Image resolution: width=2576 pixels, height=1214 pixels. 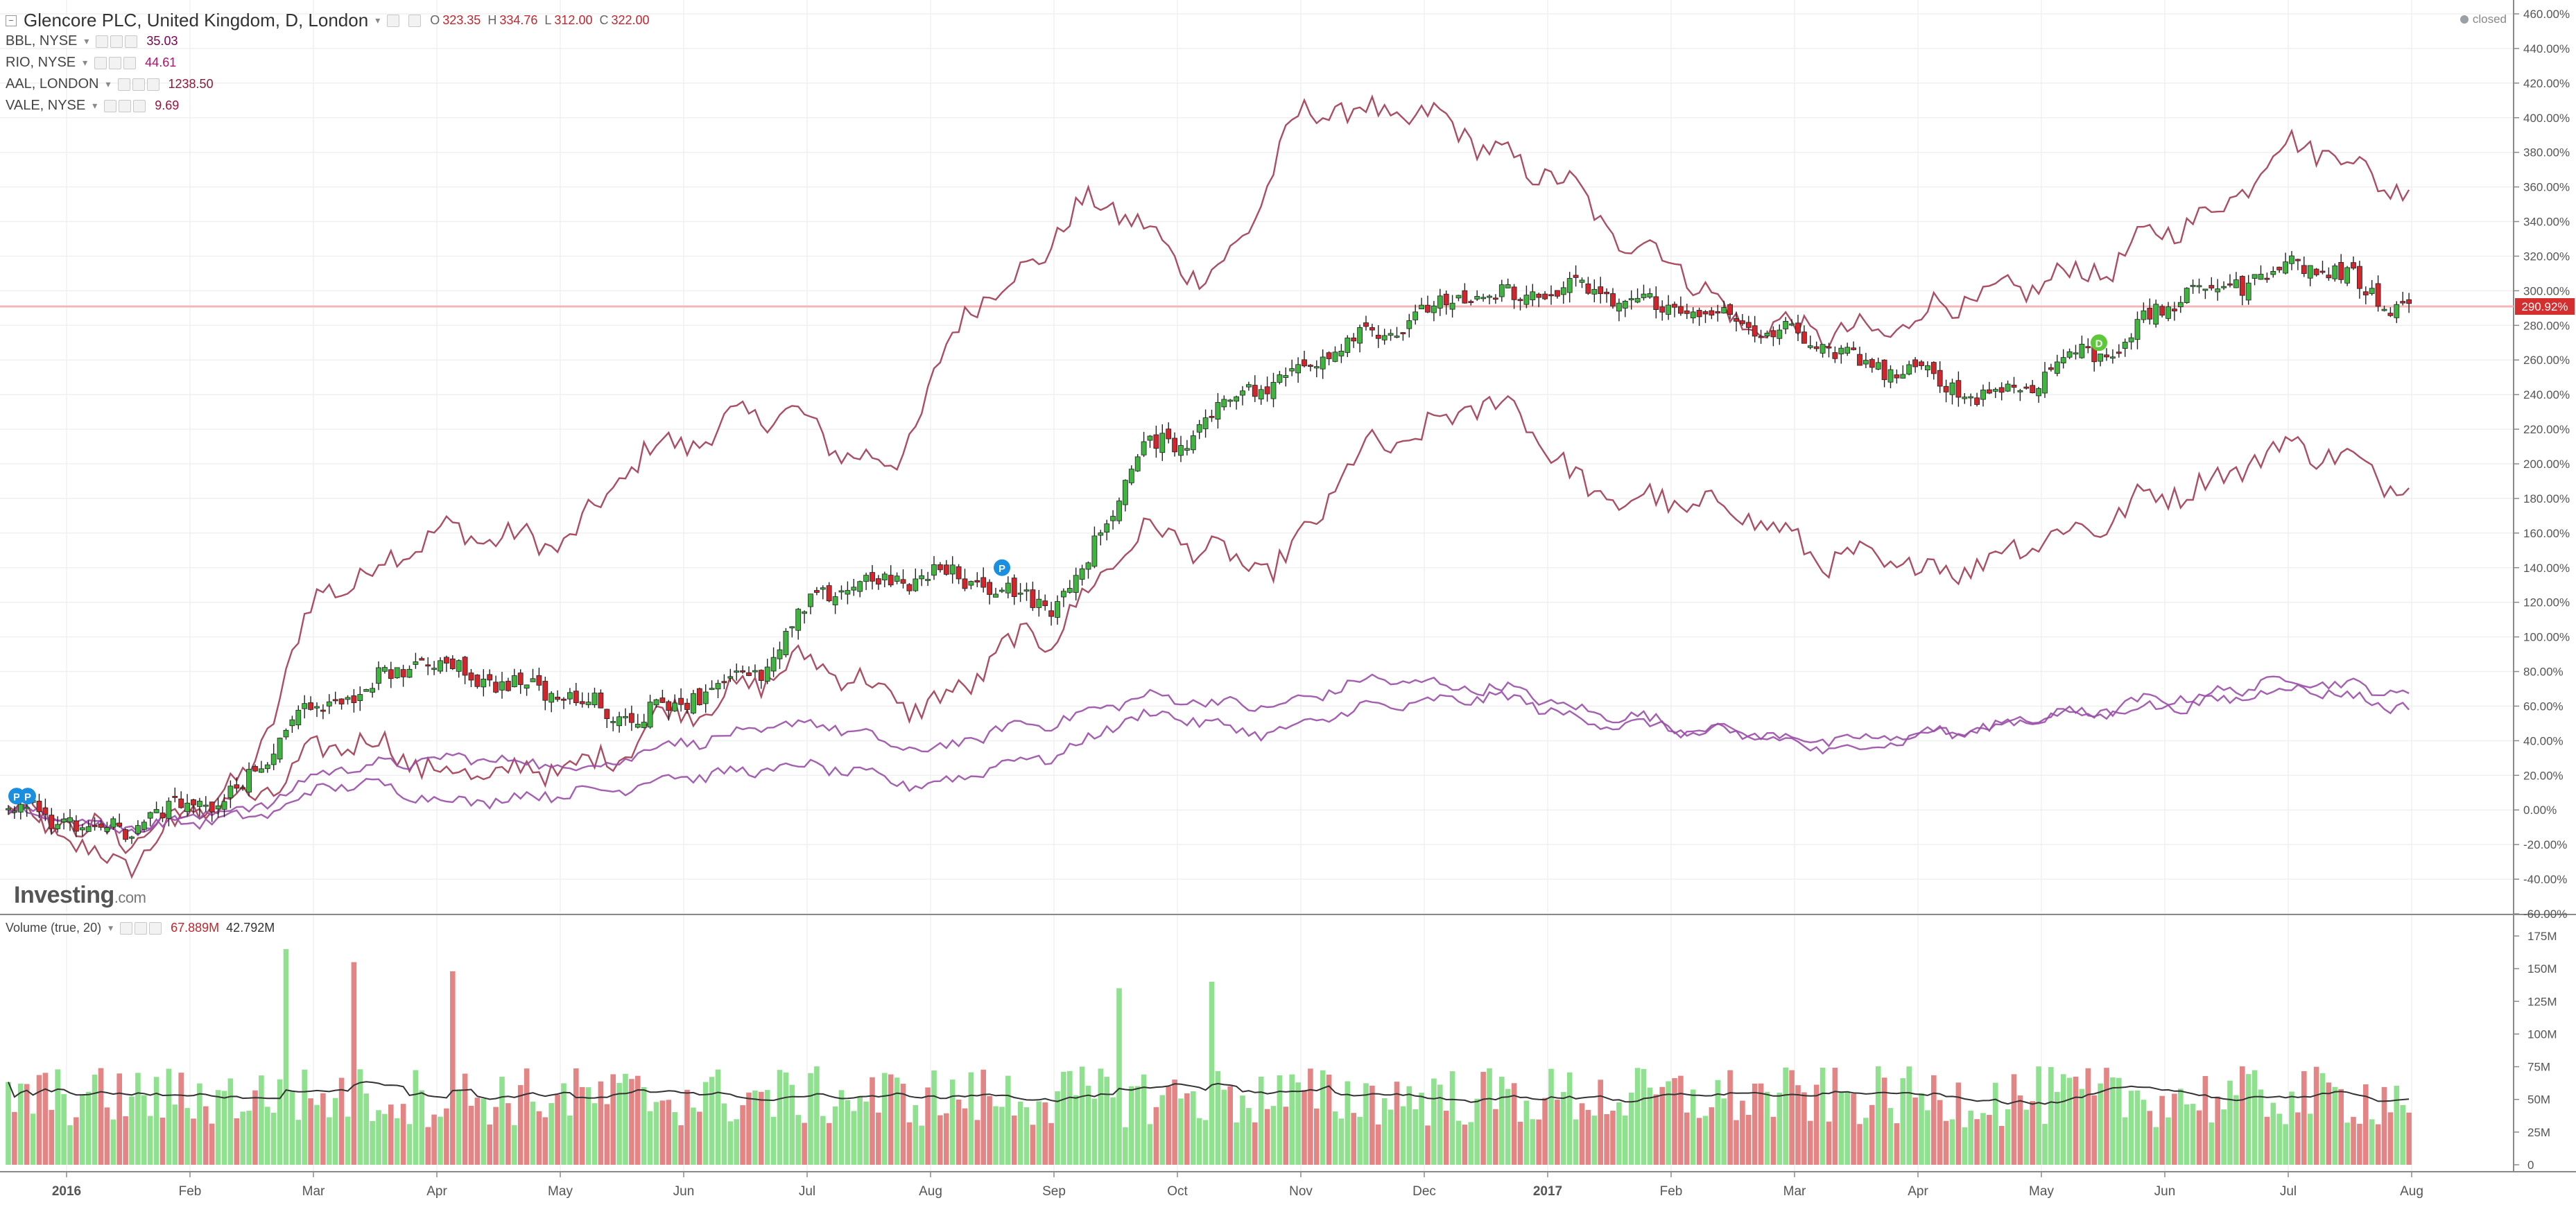 What do you see at coordinates (46, 106) in the screenshot?
I see `compare-symbol: VALE, NYSE` at bounding box center [46, 106].